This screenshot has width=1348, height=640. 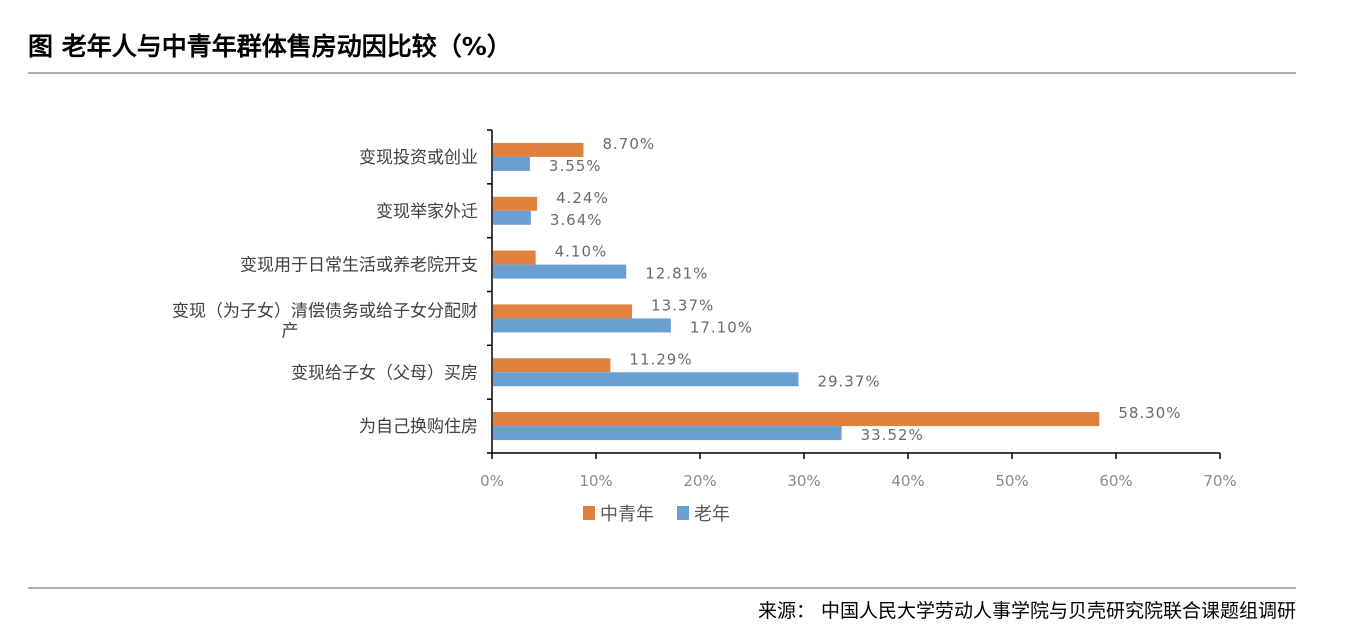 What do you see at coordinates (848, 381) in the screenshot?
I see `data-label: 29.37%` at bounding box center [848, 381].